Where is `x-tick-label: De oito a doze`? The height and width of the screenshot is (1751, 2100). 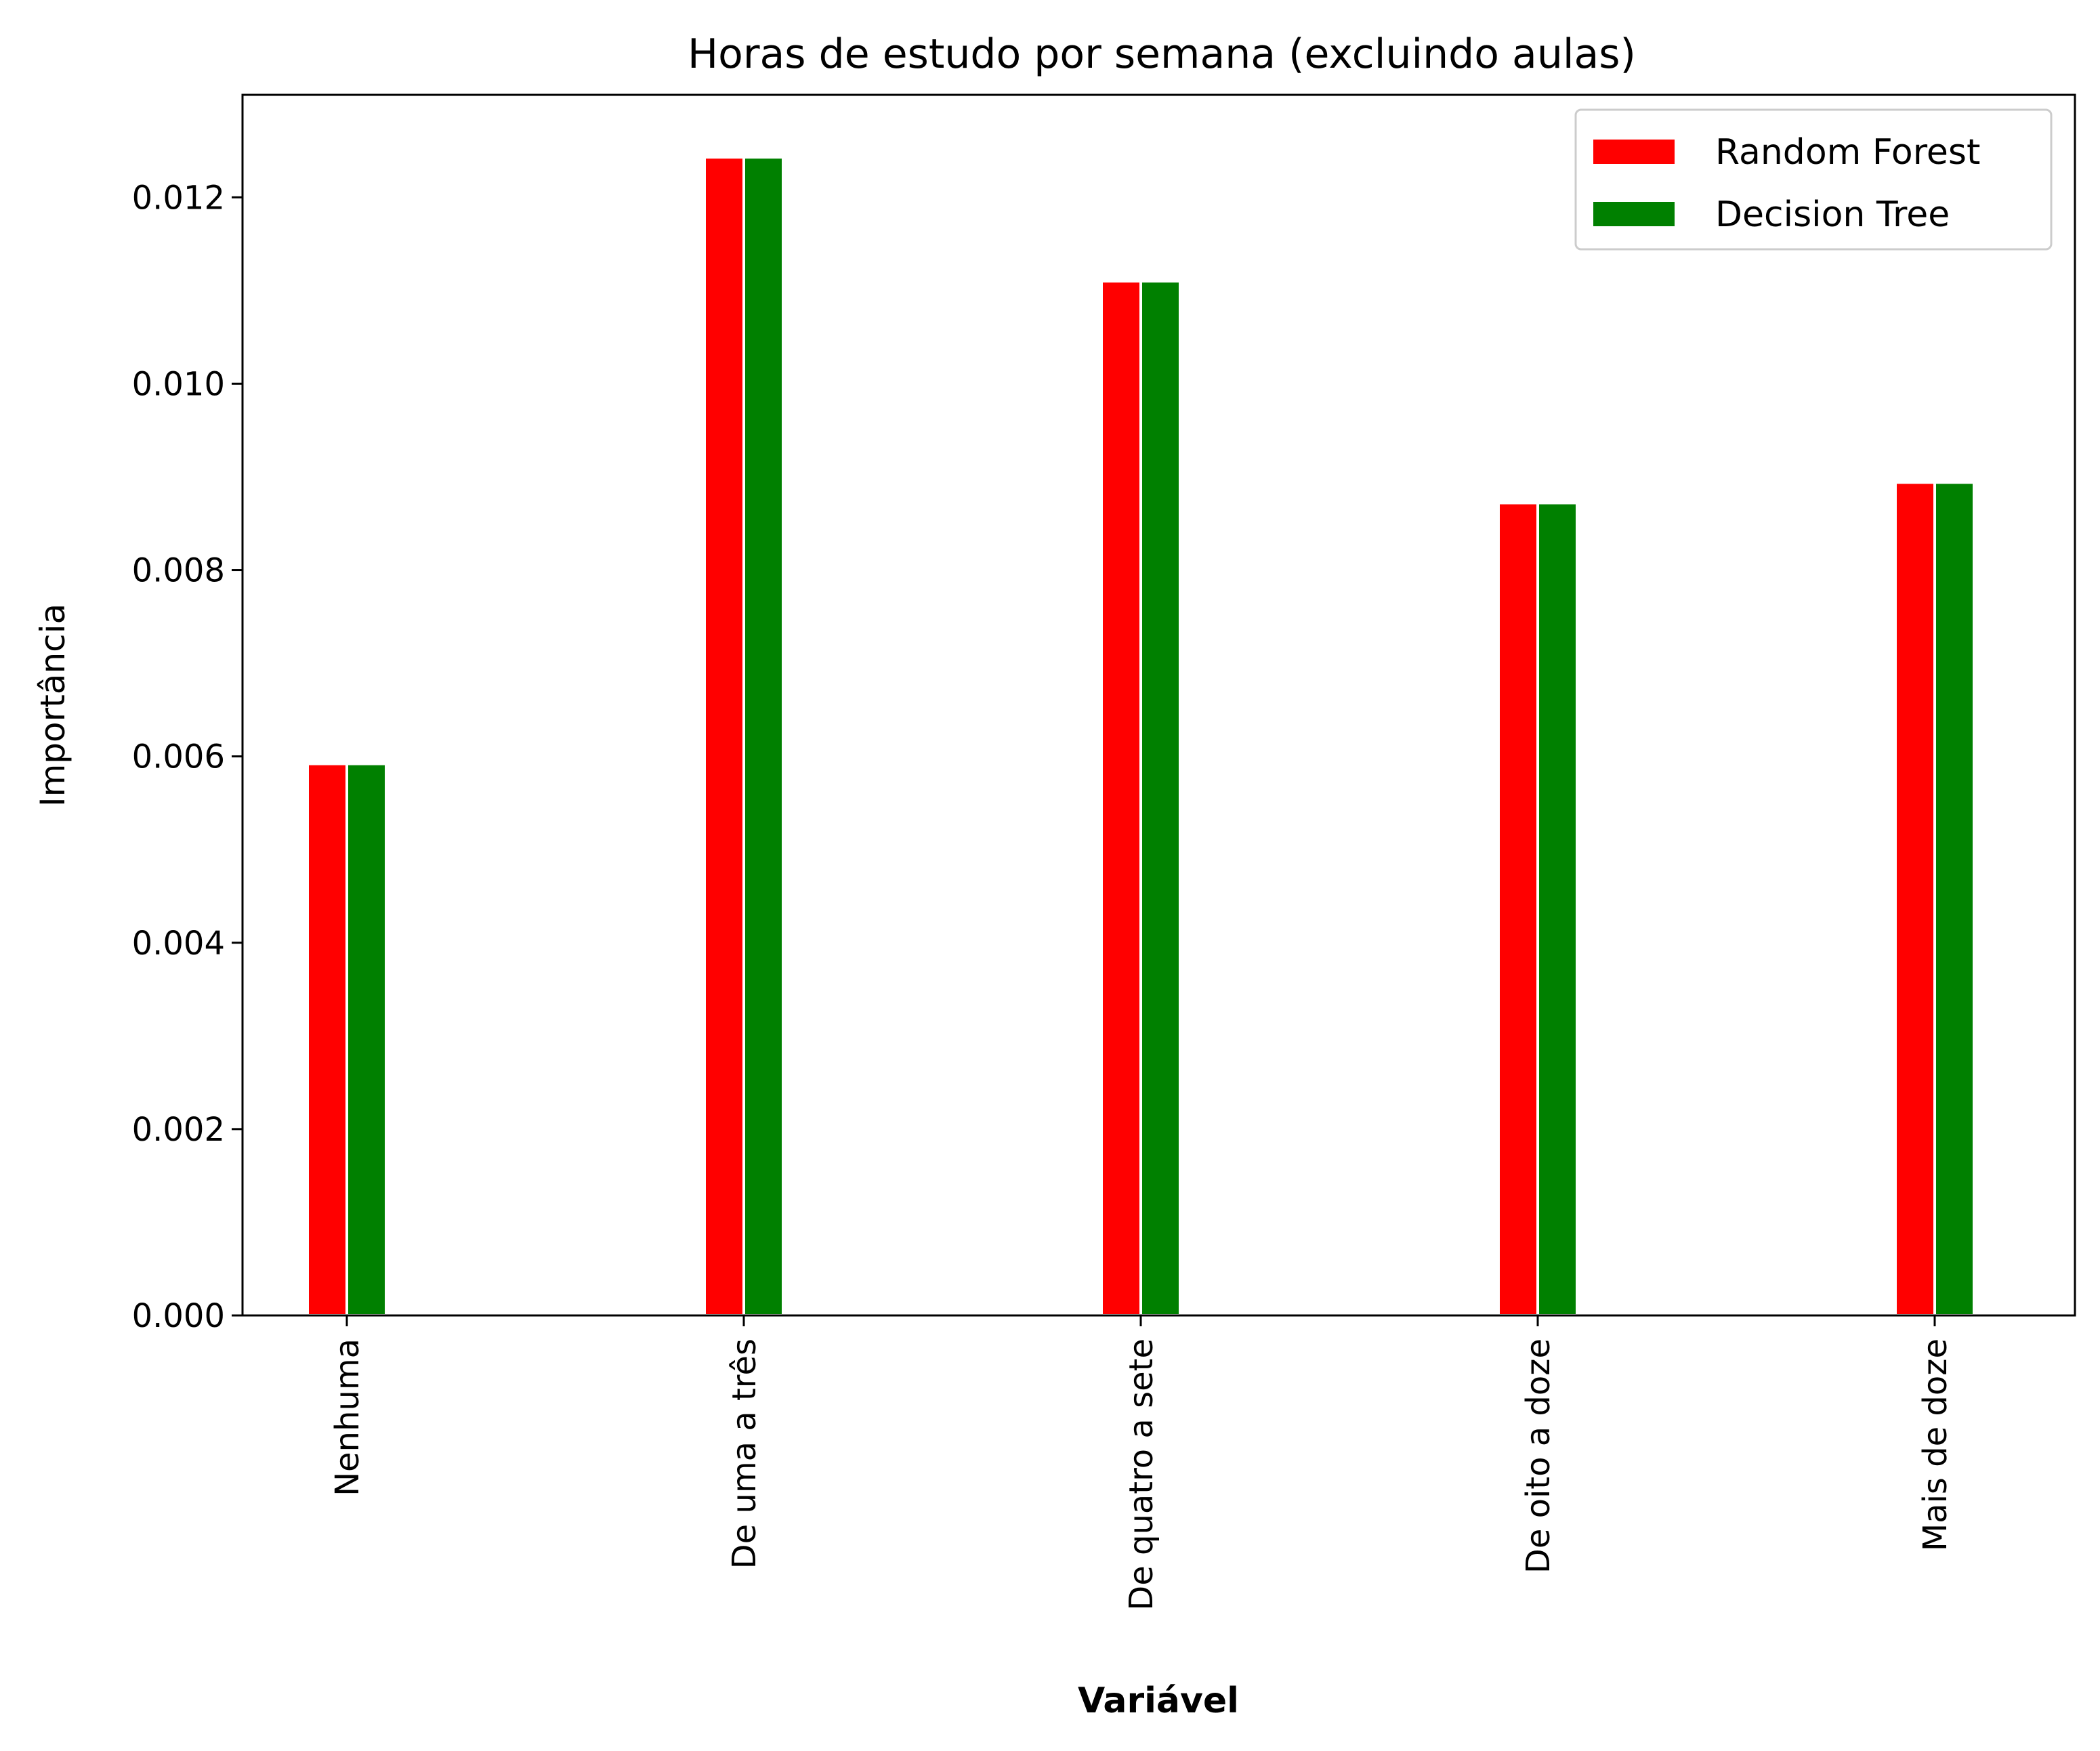
x-tick-label: De oito a doze is located at coordinates (1538, 1456).